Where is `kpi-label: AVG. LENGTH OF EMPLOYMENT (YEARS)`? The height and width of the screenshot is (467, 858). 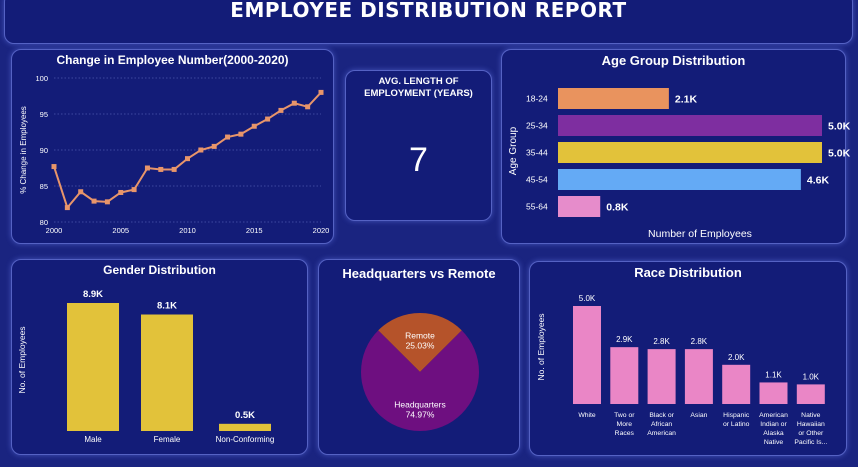 kpi-label: AVG. LENGTH OF EMPLOYMENT (YEARS) is located at coordinates (418, 87).